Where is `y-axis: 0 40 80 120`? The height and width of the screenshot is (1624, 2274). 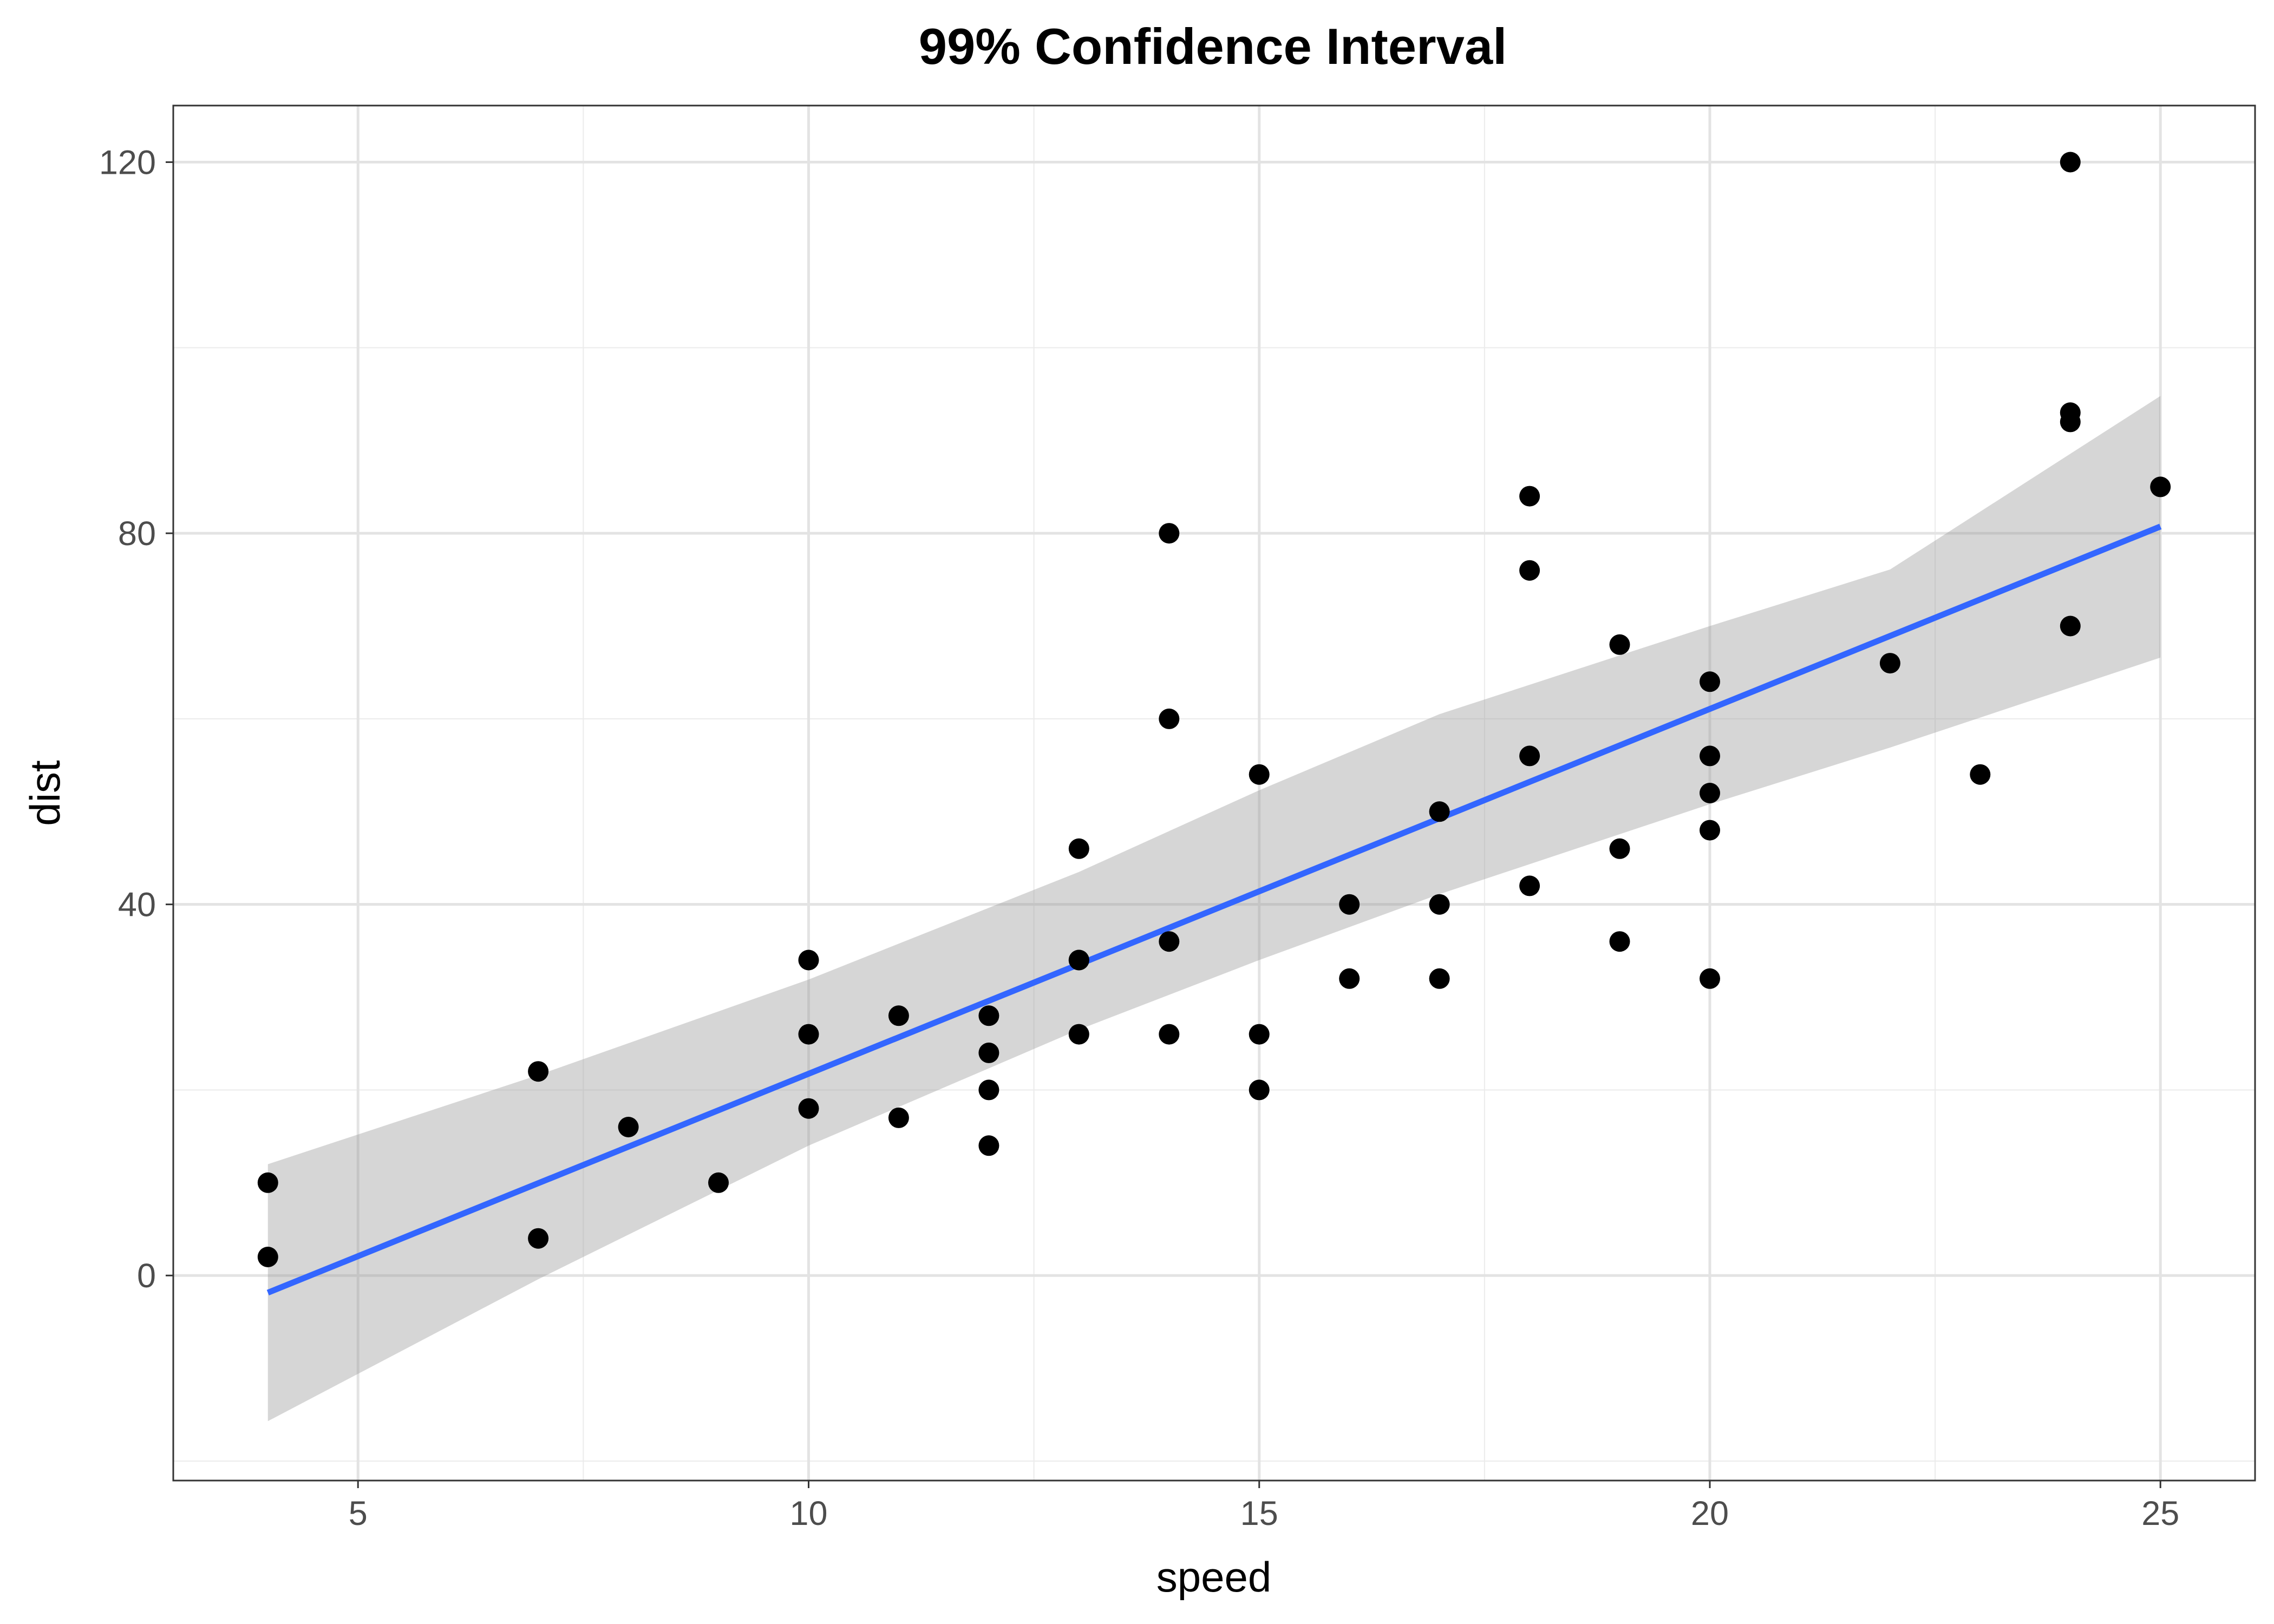 y-axis: 0 40 80 120 is located at coordinates (136, 719).